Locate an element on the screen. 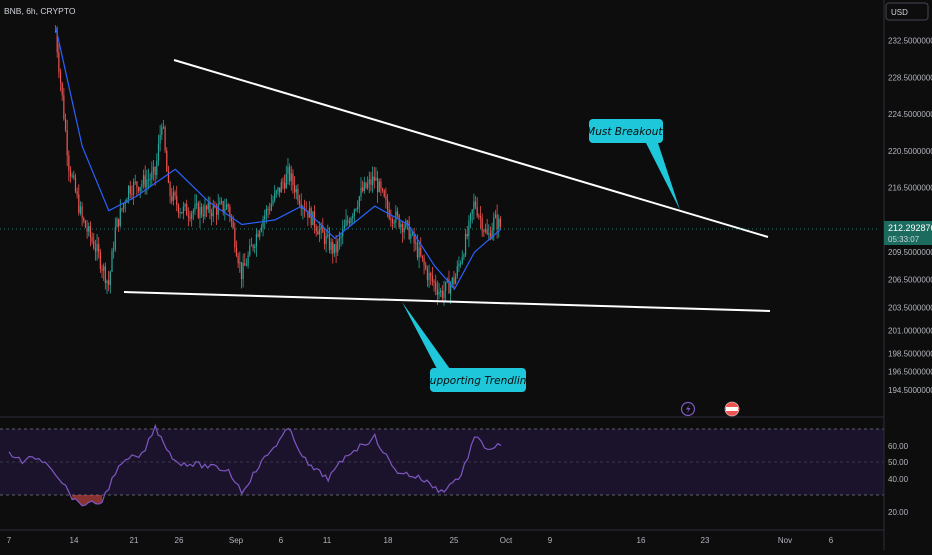  support-callout: Supporting Trendline is located at coordinates (467, 347).